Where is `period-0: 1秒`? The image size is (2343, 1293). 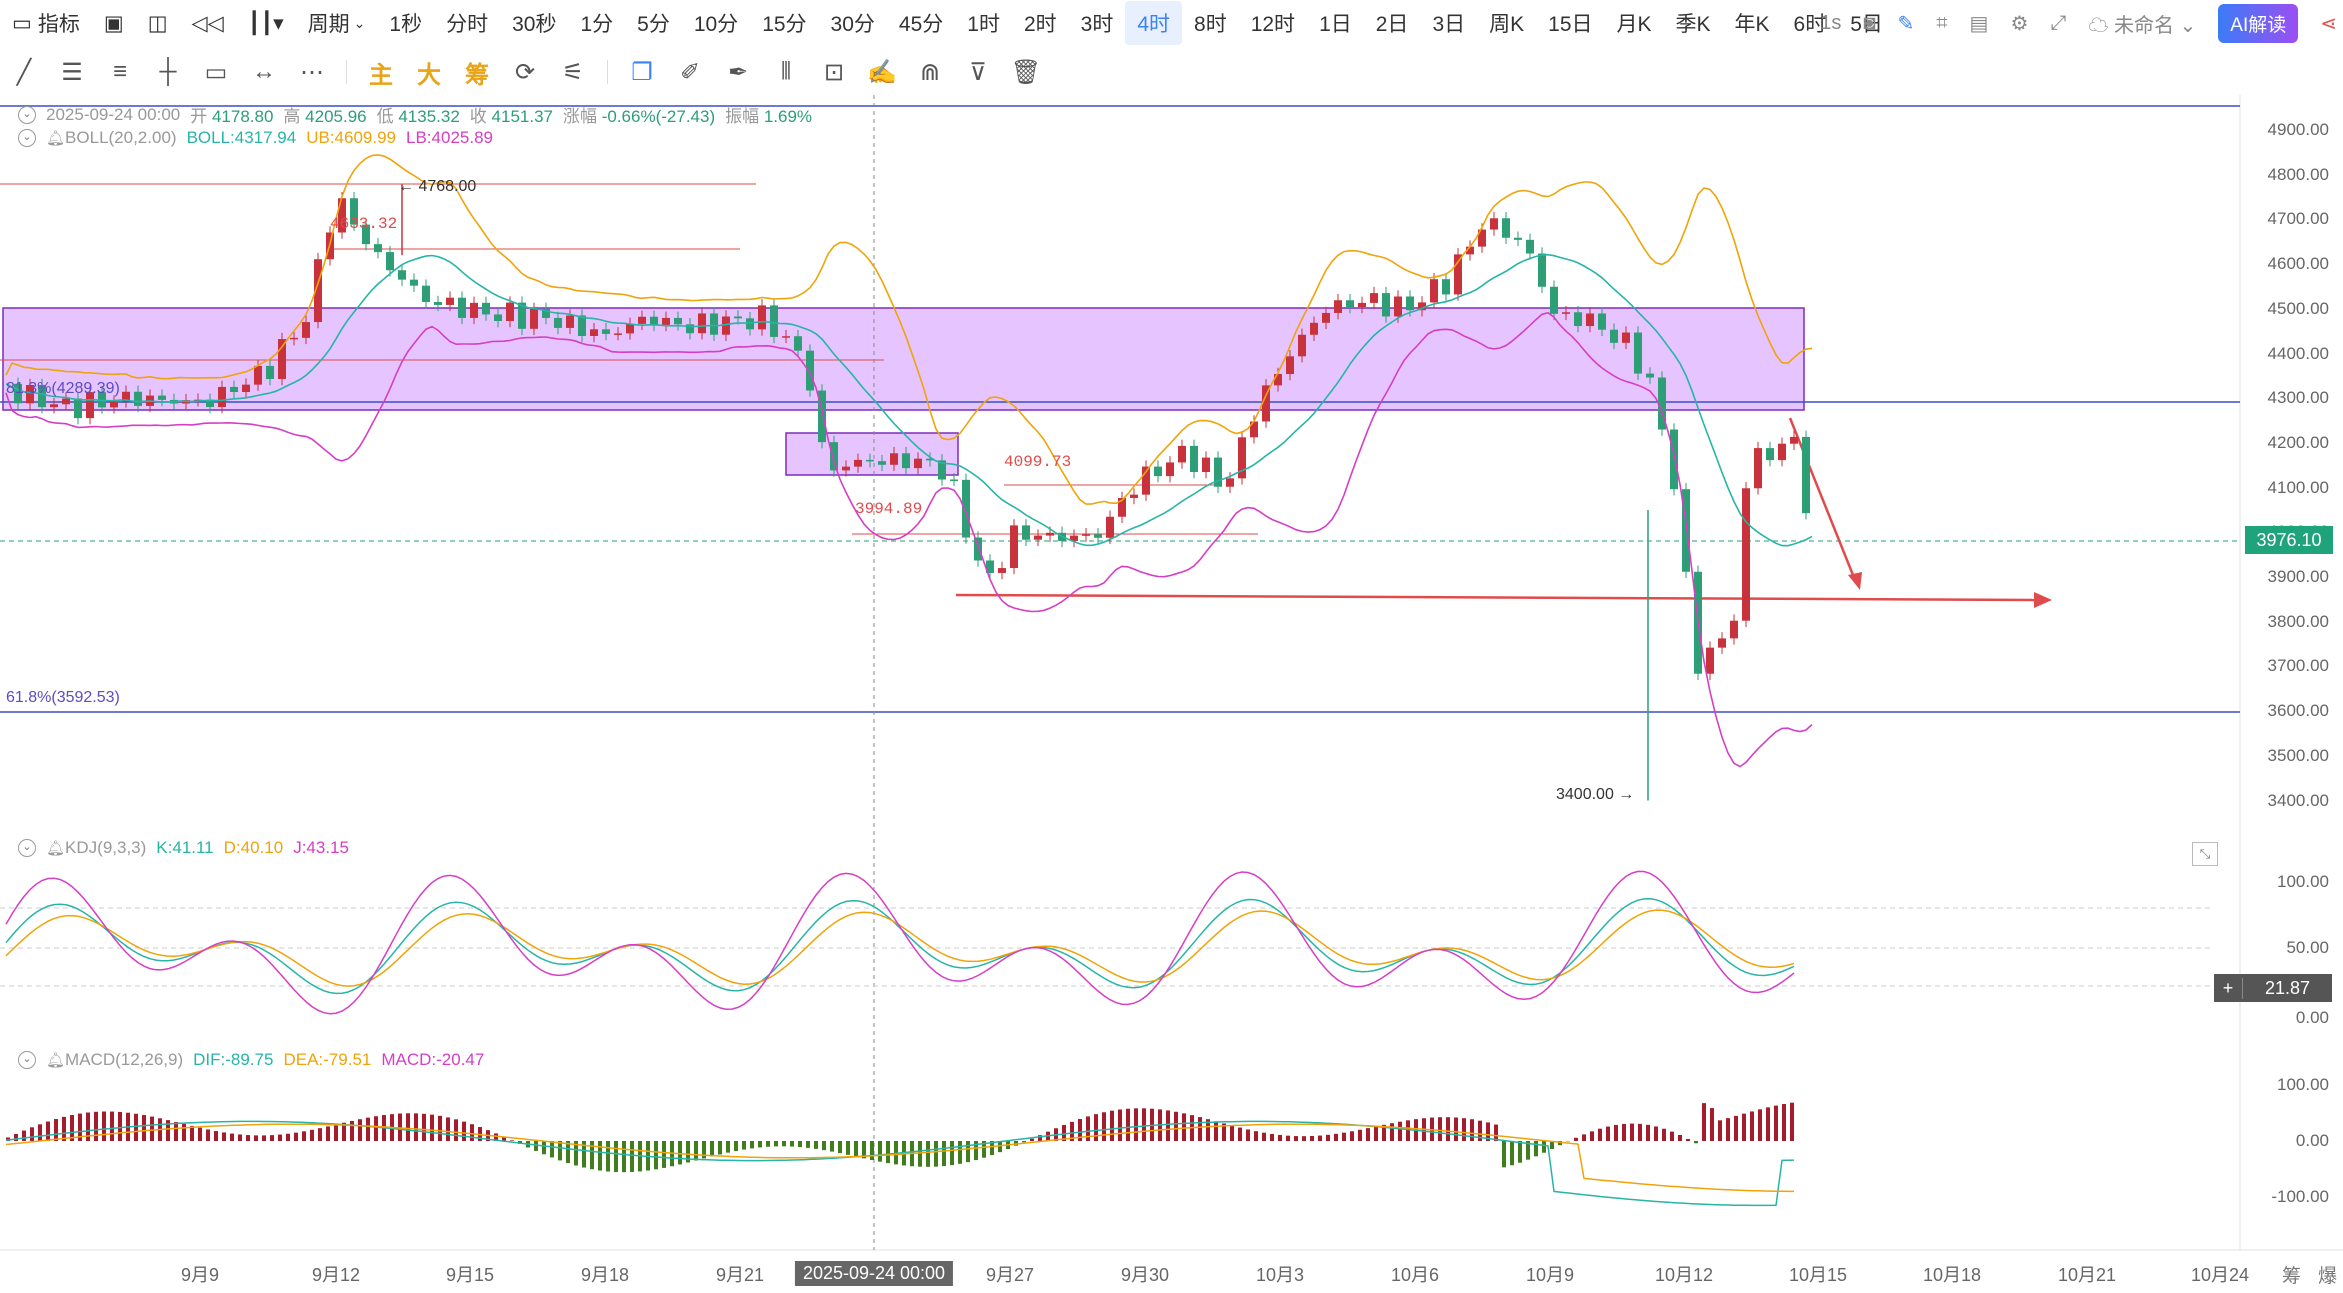
period-0: 1秒 is located at coordinates (406, 24).